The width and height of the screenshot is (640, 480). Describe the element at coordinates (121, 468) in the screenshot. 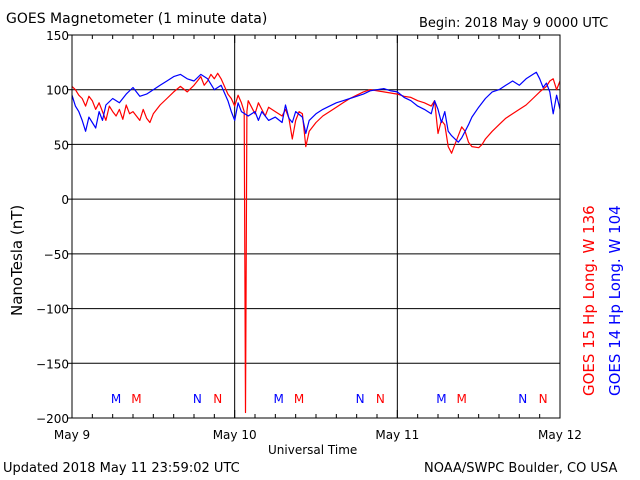

I see `updated-timestamp: Updated 2018 May 11 23:59:02 UTC` at that location.